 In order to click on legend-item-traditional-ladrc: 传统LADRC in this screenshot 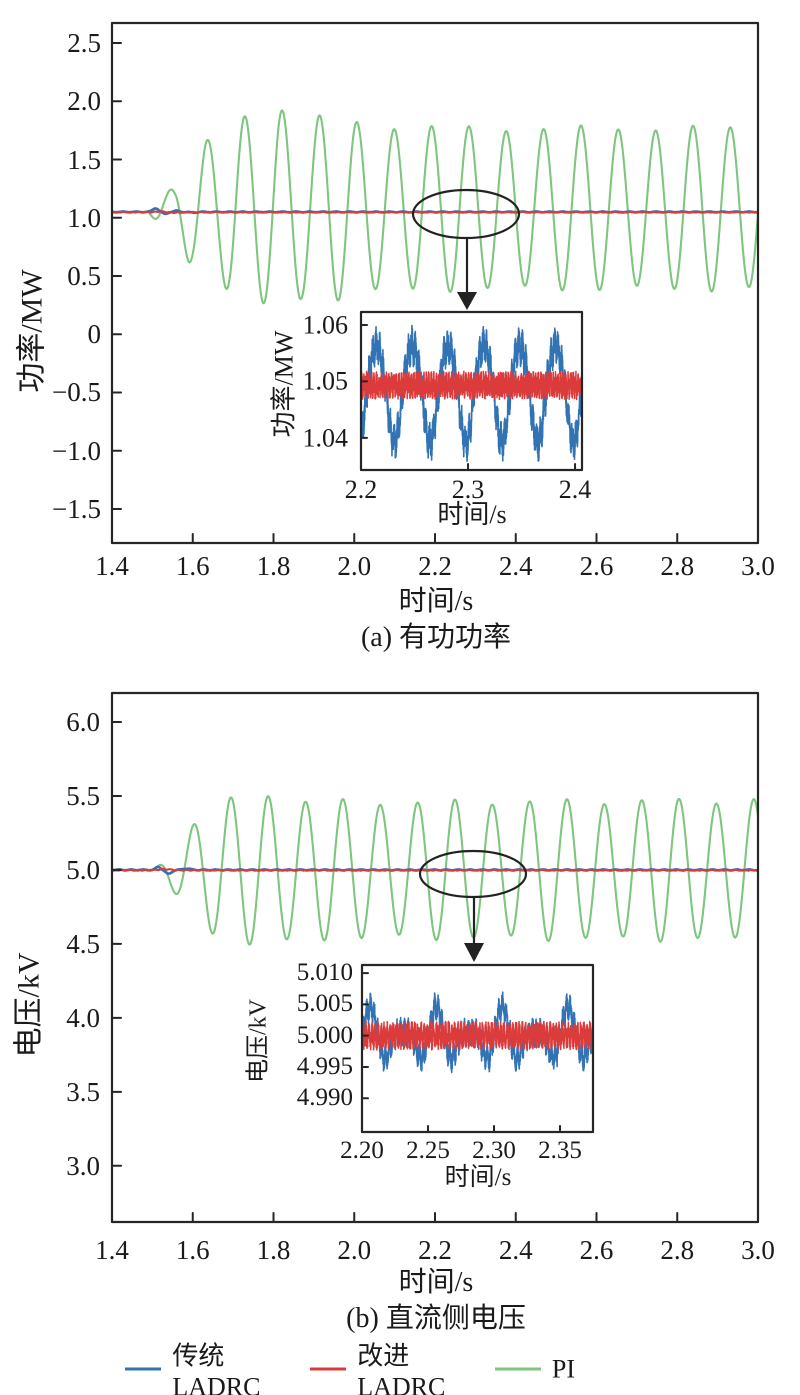, I will do `click(204, 1365)`.